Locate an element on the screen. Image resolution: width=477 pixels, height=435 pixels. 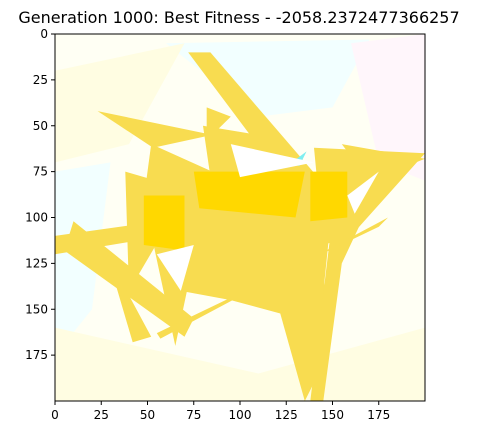
shape-rect-bright-yellow-c is located at coordinates (329, 196).